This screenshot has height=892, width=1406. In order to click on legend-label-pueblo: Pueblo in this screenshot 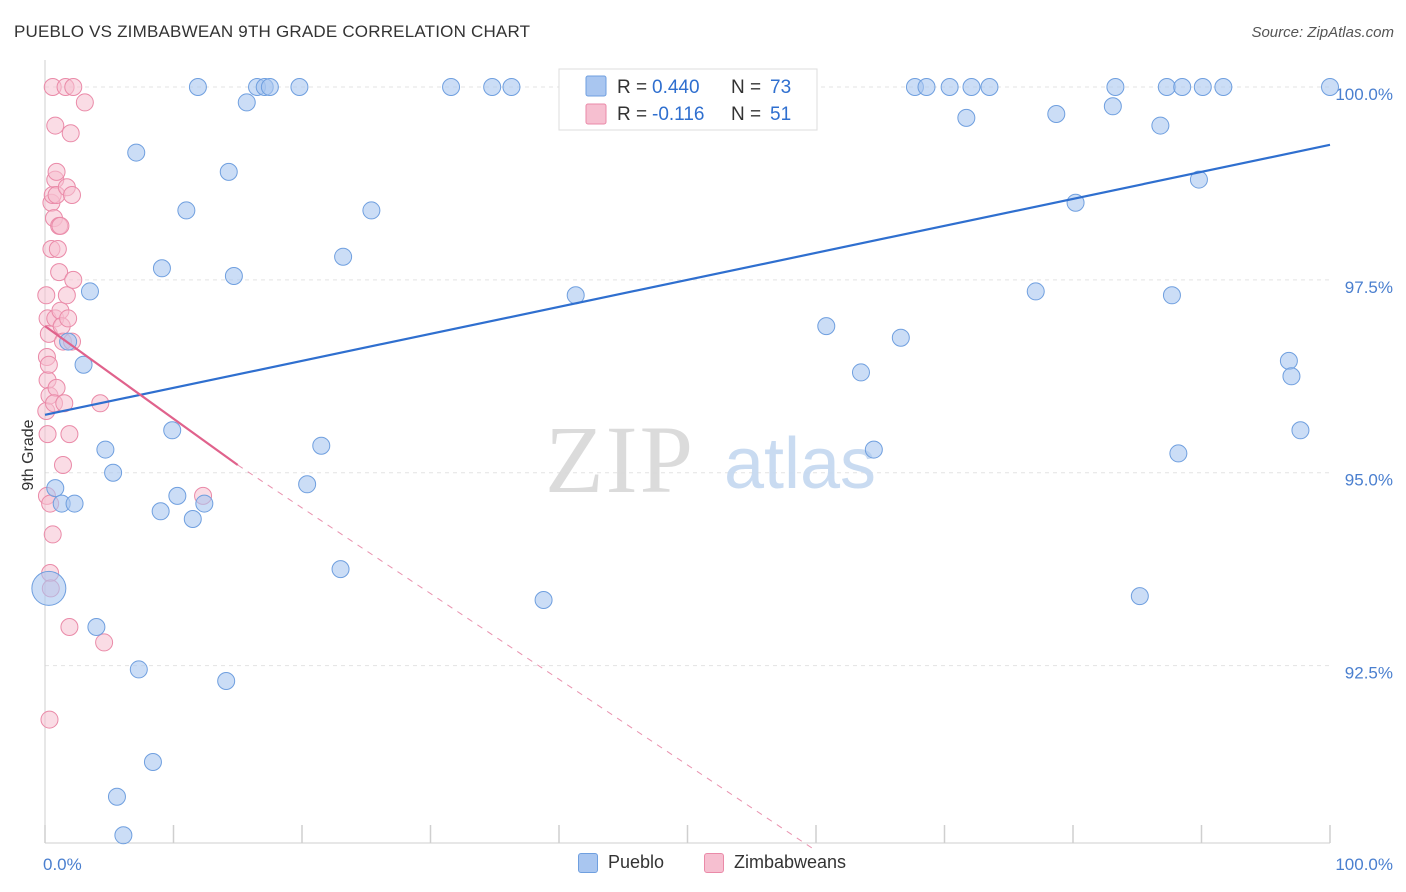, I will do `click(636, 862)`.